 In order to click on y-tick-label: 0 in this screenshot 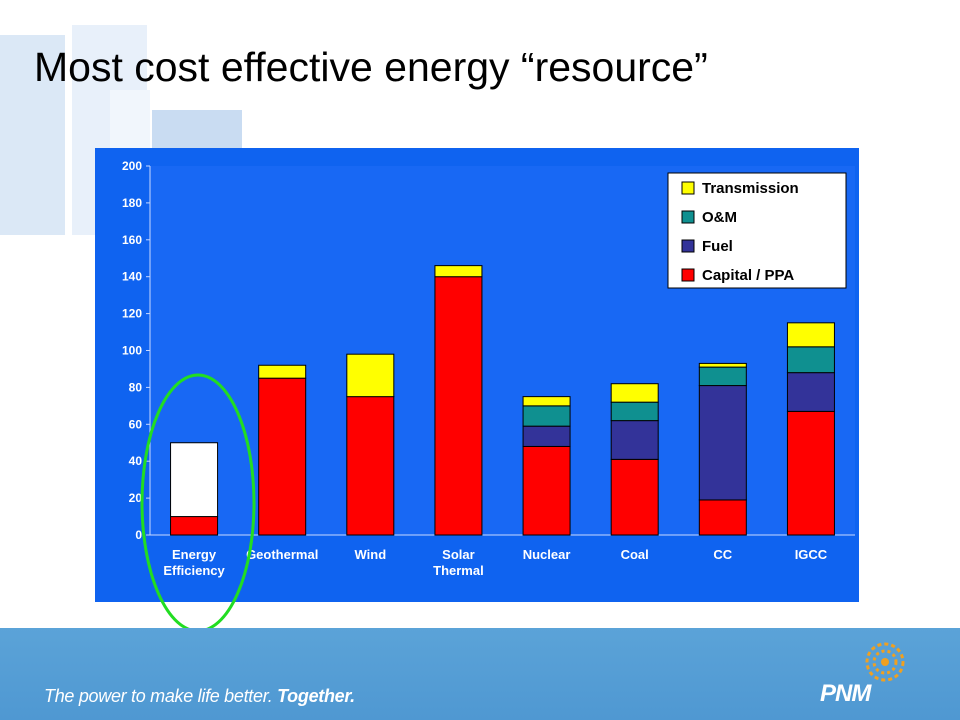, I will do `click(138, 535)`.